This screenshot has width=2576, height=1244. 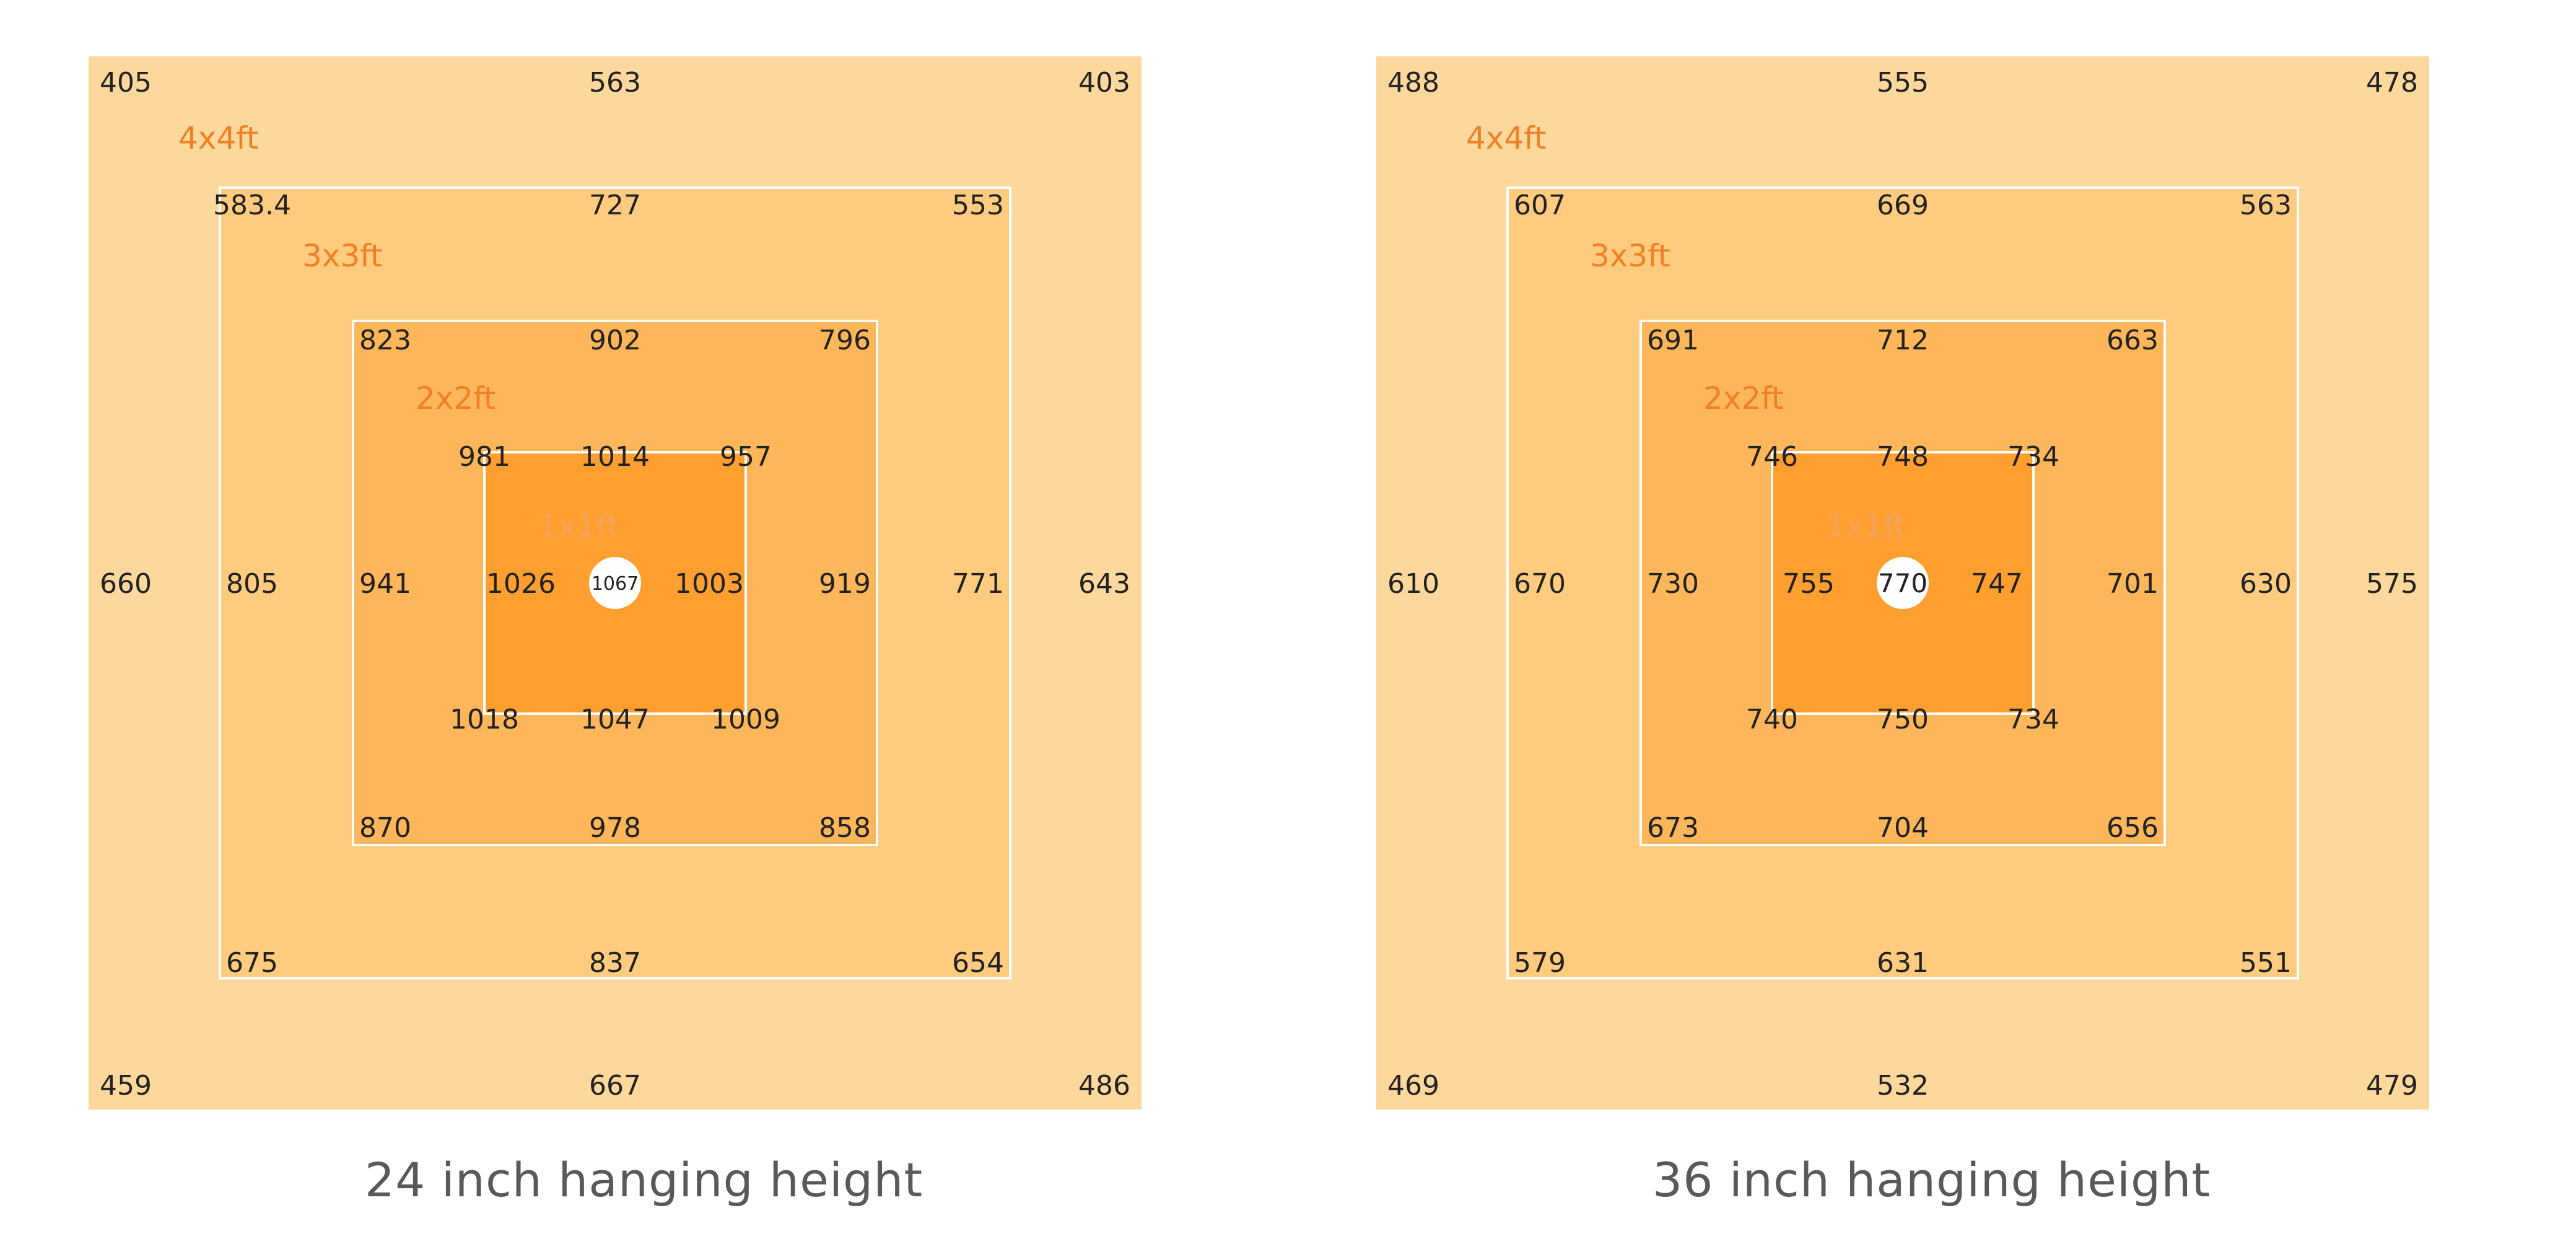 What do you see at coordinates (2266, 963) in the screenshot?
I see `value-3x3-br-36-inch: 551` at bounding box center [2266, 963].